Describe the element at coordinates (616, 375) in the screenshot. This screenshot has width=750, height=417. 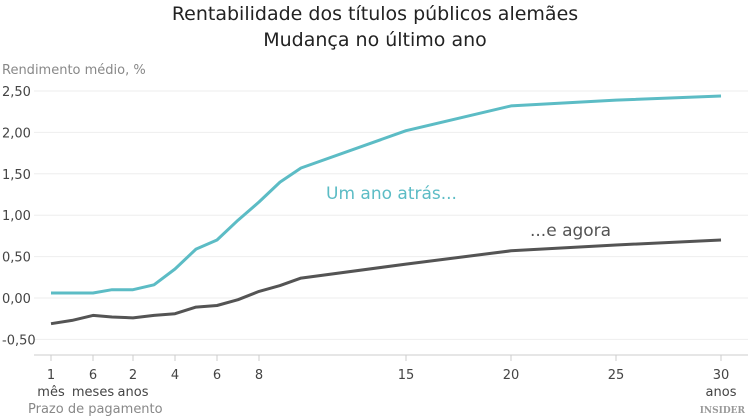
I see `x-tick-label: 25` at that location.